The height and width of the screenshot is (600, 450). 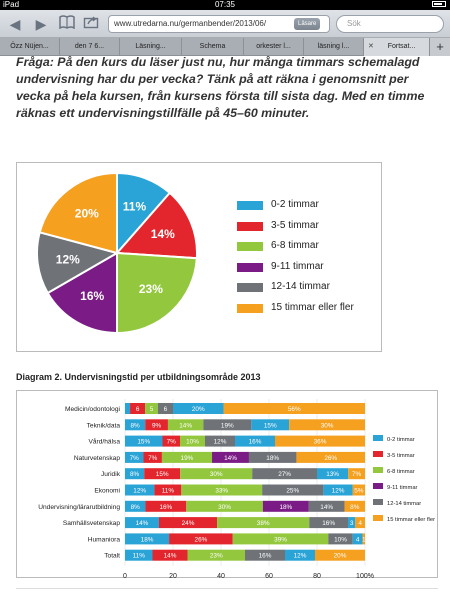 I want to click on back-icon: ◀, so click(x=15, y=24).